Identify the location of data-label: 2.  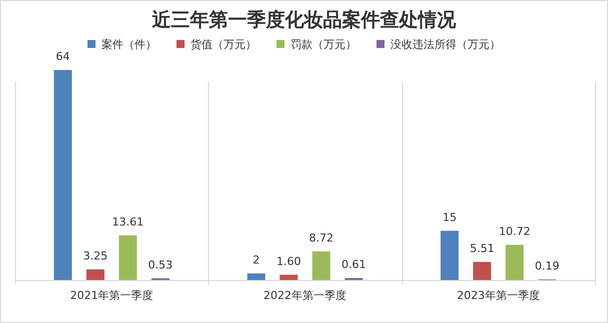
(256, 259).